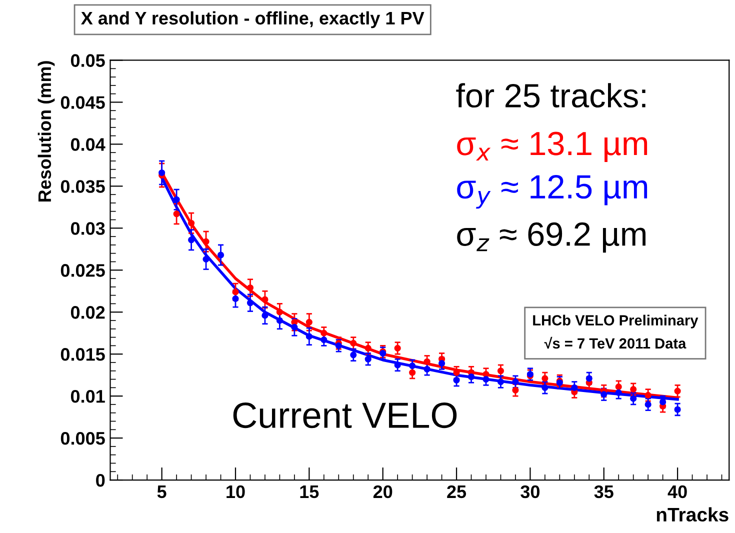 The image size is (735, 533). I want to click on y-tick-label: 0, so click(100, 480).